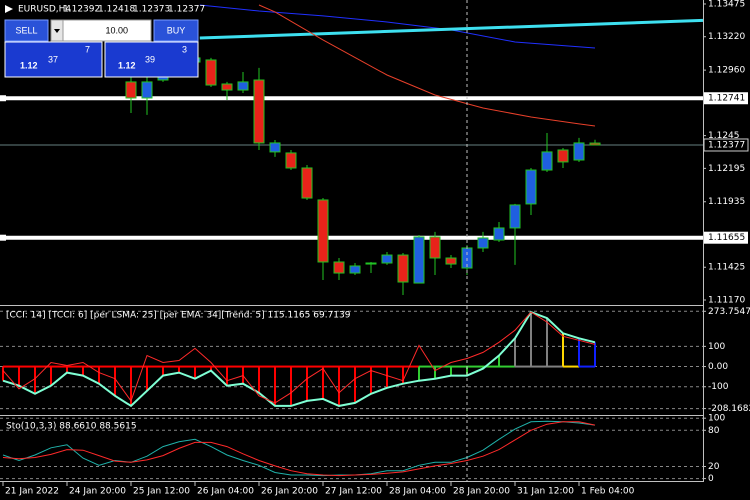 The height and width of the screenshot is (500, 750). Describe the element at coordinates (116, 30) in the screenshot. I see `lots-value: 10.00` at that location.